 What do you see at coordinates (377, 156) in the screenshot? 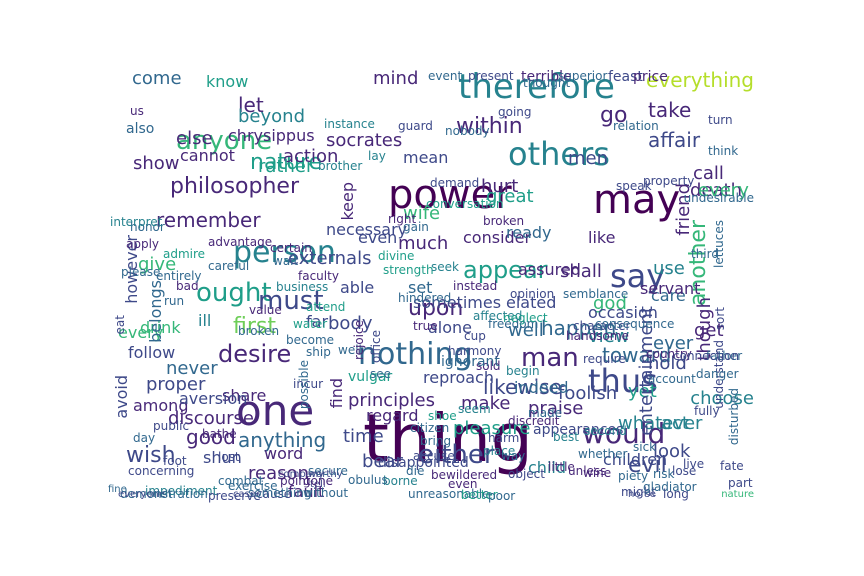
I see `word-lay: lay` at bounding box center [377, 156].